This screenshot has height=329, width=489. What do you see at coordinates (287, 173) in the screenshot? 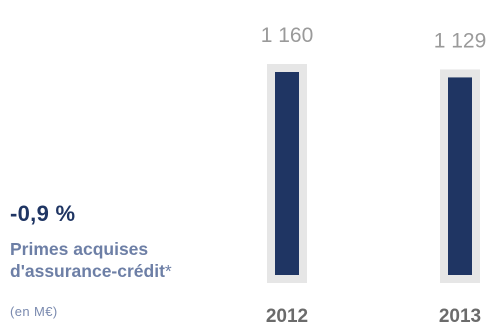
I see `bar-2012` at bounding box center [287, 173].